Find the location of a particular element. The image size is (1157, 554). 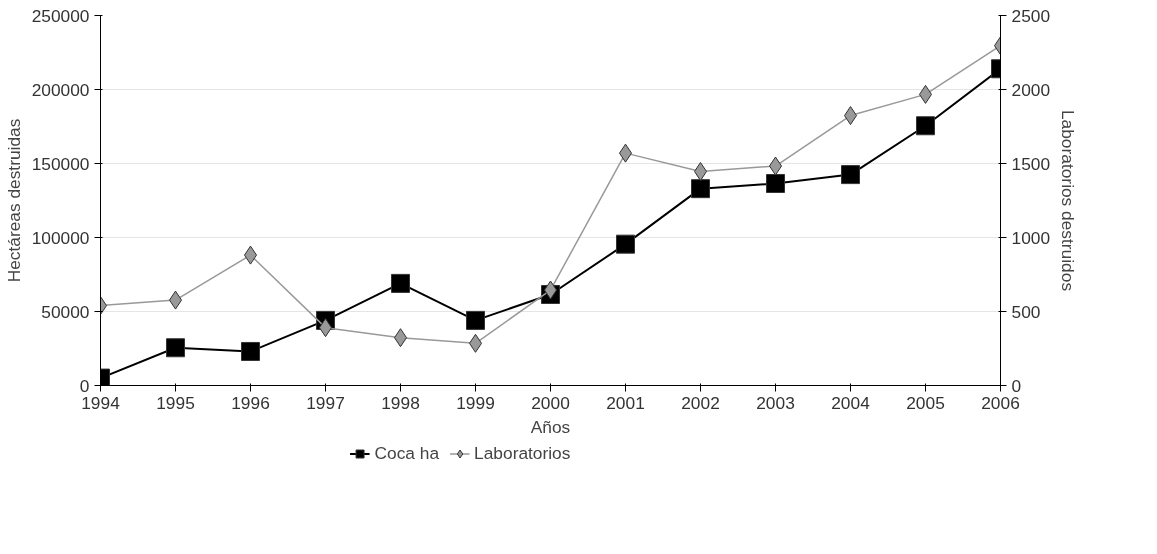

x-tick-label: 1996 is located at coordinates (250, 402).